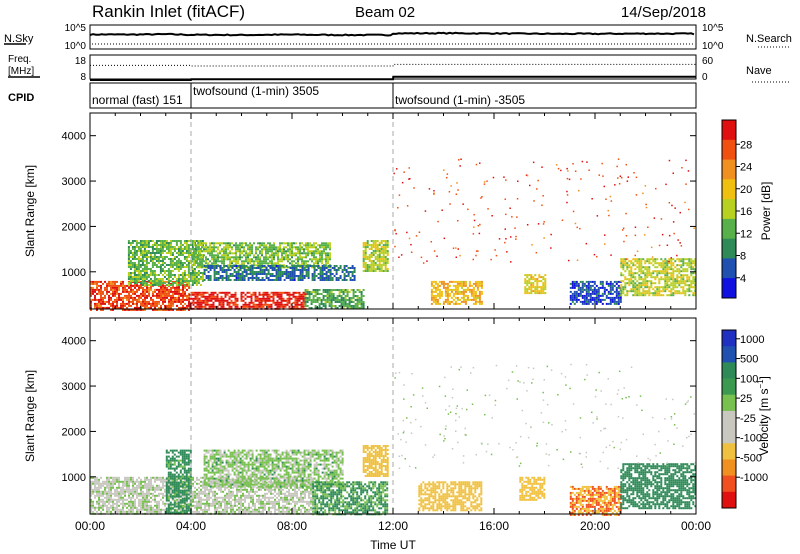  What do you see at coordinates (393, 67) in the screenshot?
I see `freq-panel-frame` at bounding box center [393, 67].